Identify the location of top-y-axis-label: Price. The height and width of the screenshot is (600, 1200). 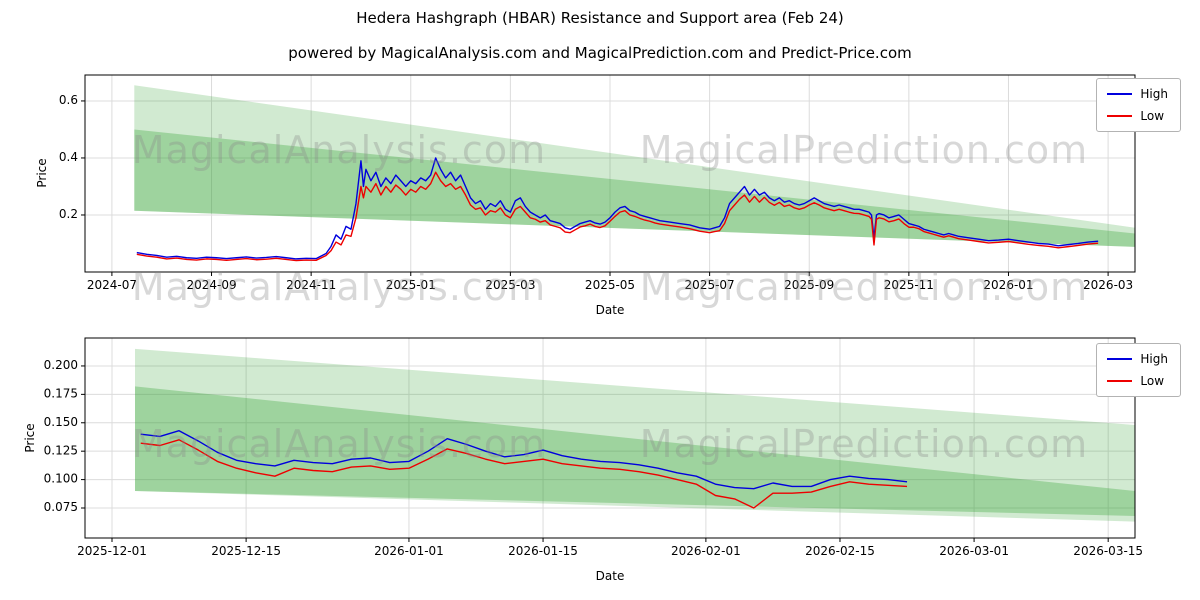
(42, 173).